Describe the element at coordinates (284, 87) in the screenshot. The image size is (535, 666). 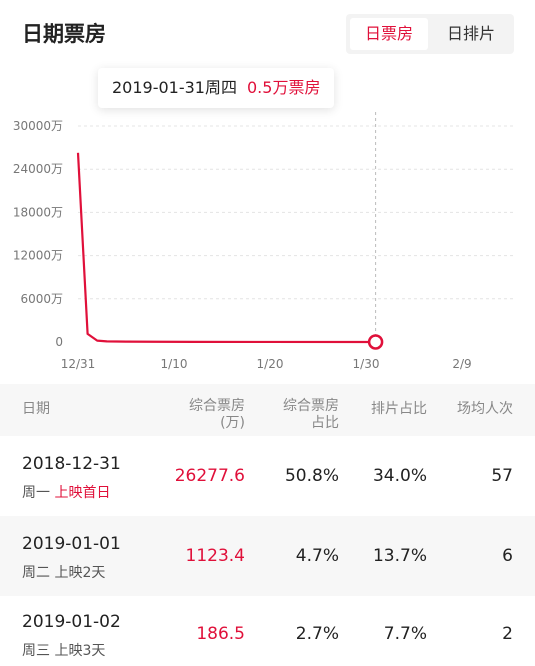
I see `tooltip-value: 0.5万票房` at that location.